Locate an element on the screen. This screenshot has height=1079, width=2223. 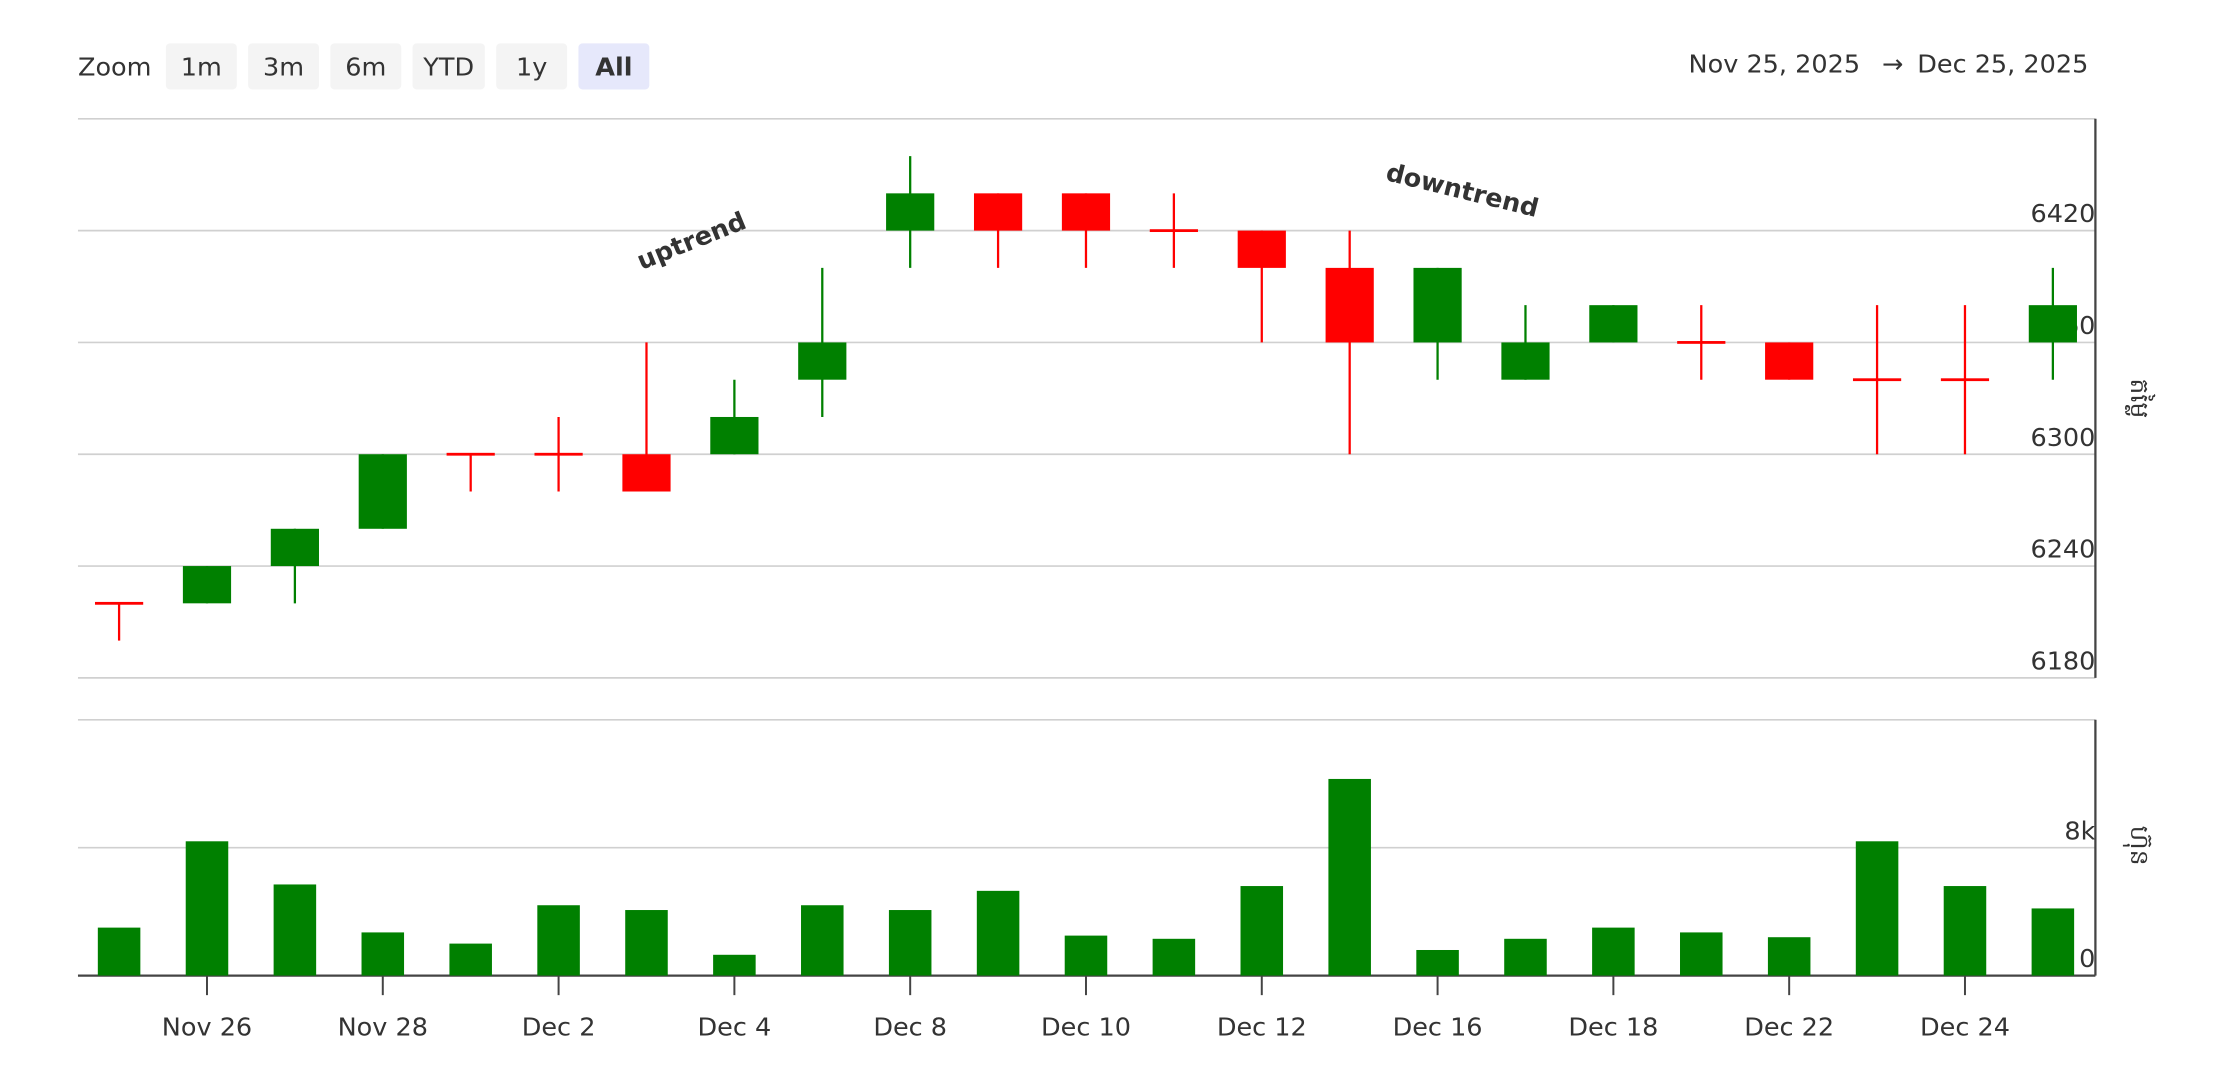
x-tick-label: Dec 22 is located at coordinates (1789, 1027).